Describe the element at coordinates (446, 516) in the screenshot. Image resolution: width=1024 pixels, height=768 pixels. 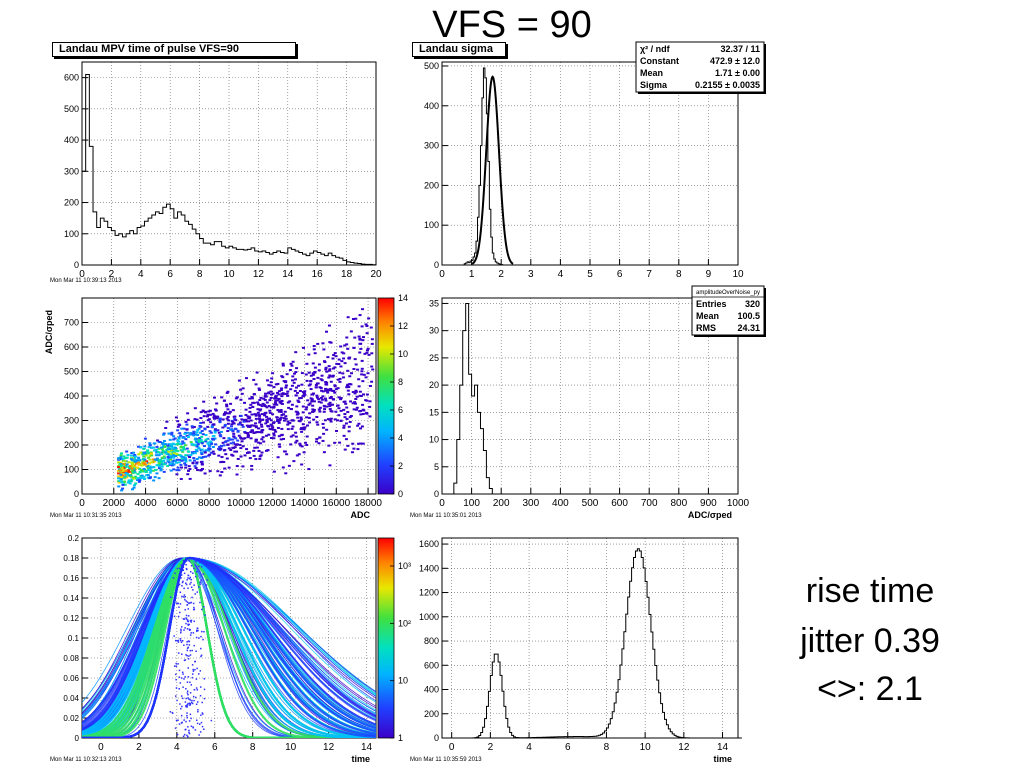
I see `timestamp-p4: Mon Mar 11 10:35:01 2013` at that location.